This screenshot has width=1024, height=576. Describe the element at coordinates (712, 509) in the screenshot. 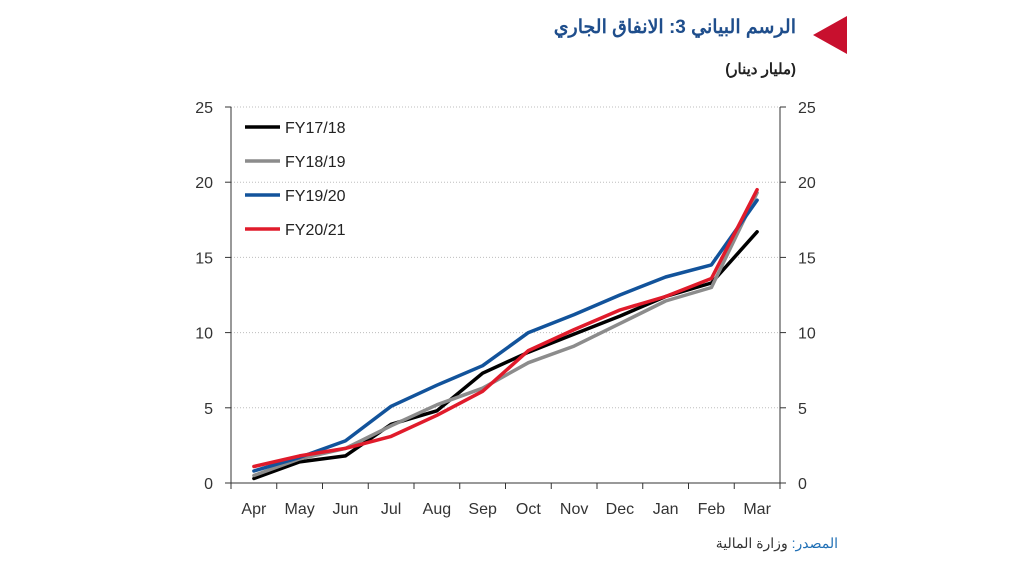

I see `x-tick-label: Feb` at that location.